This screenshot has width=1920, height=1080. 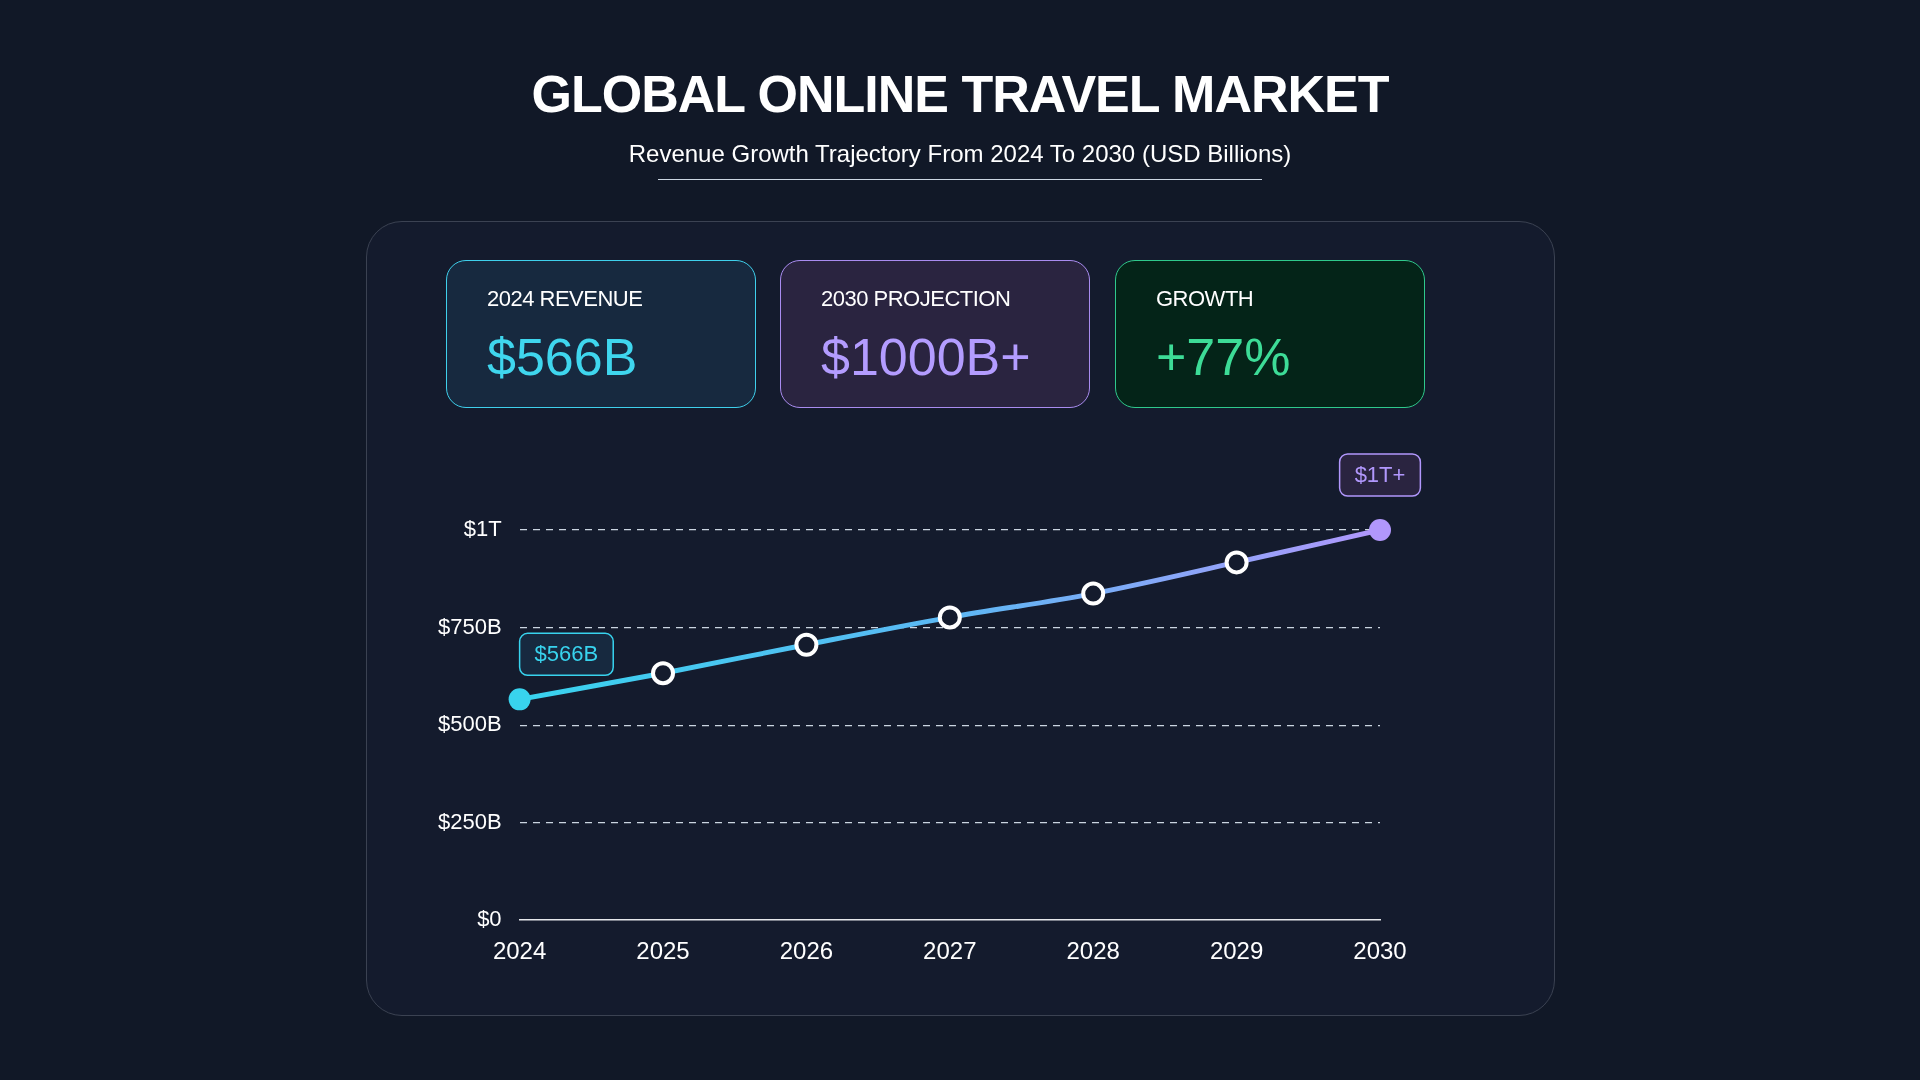 I want to click on x-tick-label: 2029, so click(x=1236, y=951).